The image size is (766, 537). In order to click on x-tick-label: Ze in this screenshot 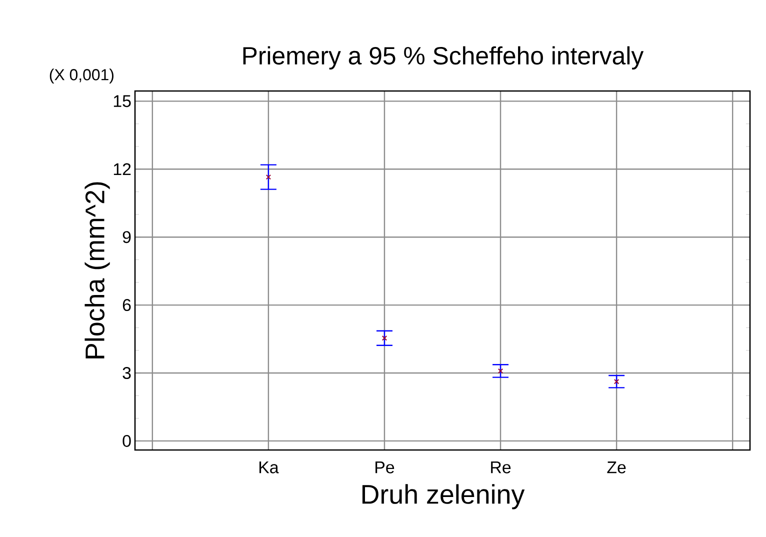, I will do `click(616, 468)`.